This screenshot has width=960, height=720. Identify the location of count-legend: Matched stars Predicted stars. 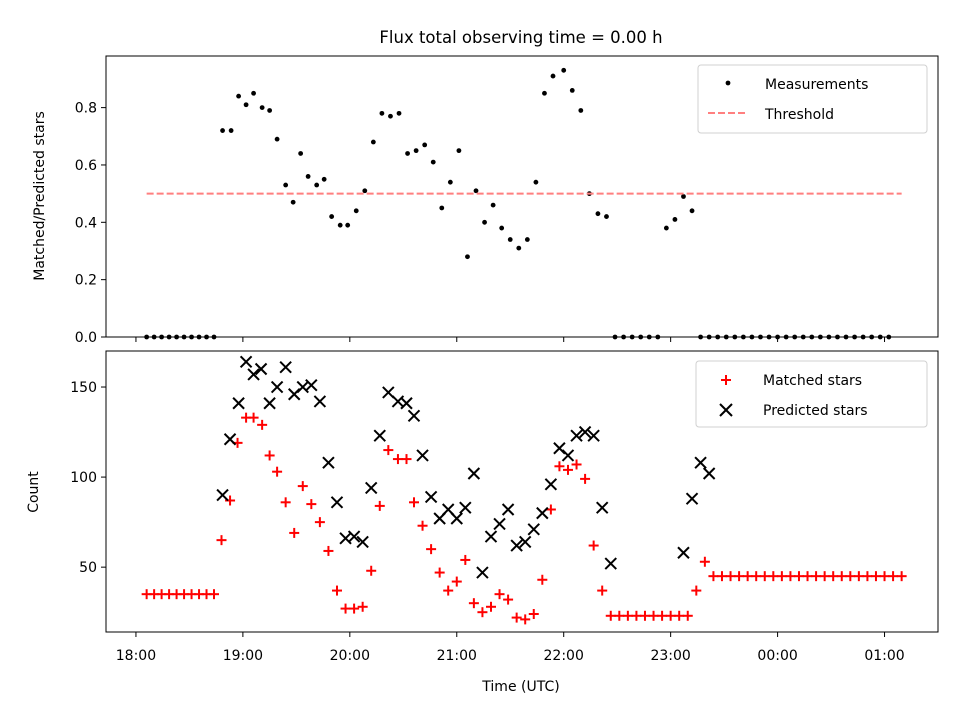
(811, 394).